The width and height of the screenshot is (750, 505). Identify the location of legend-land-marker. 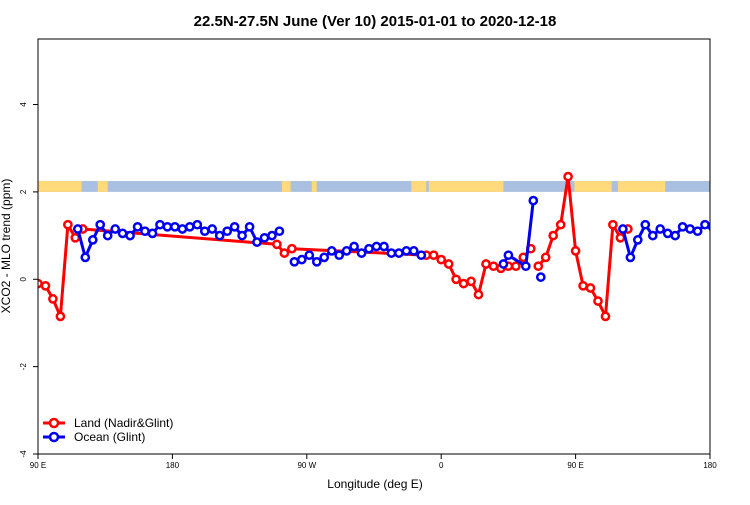
(54, 423).